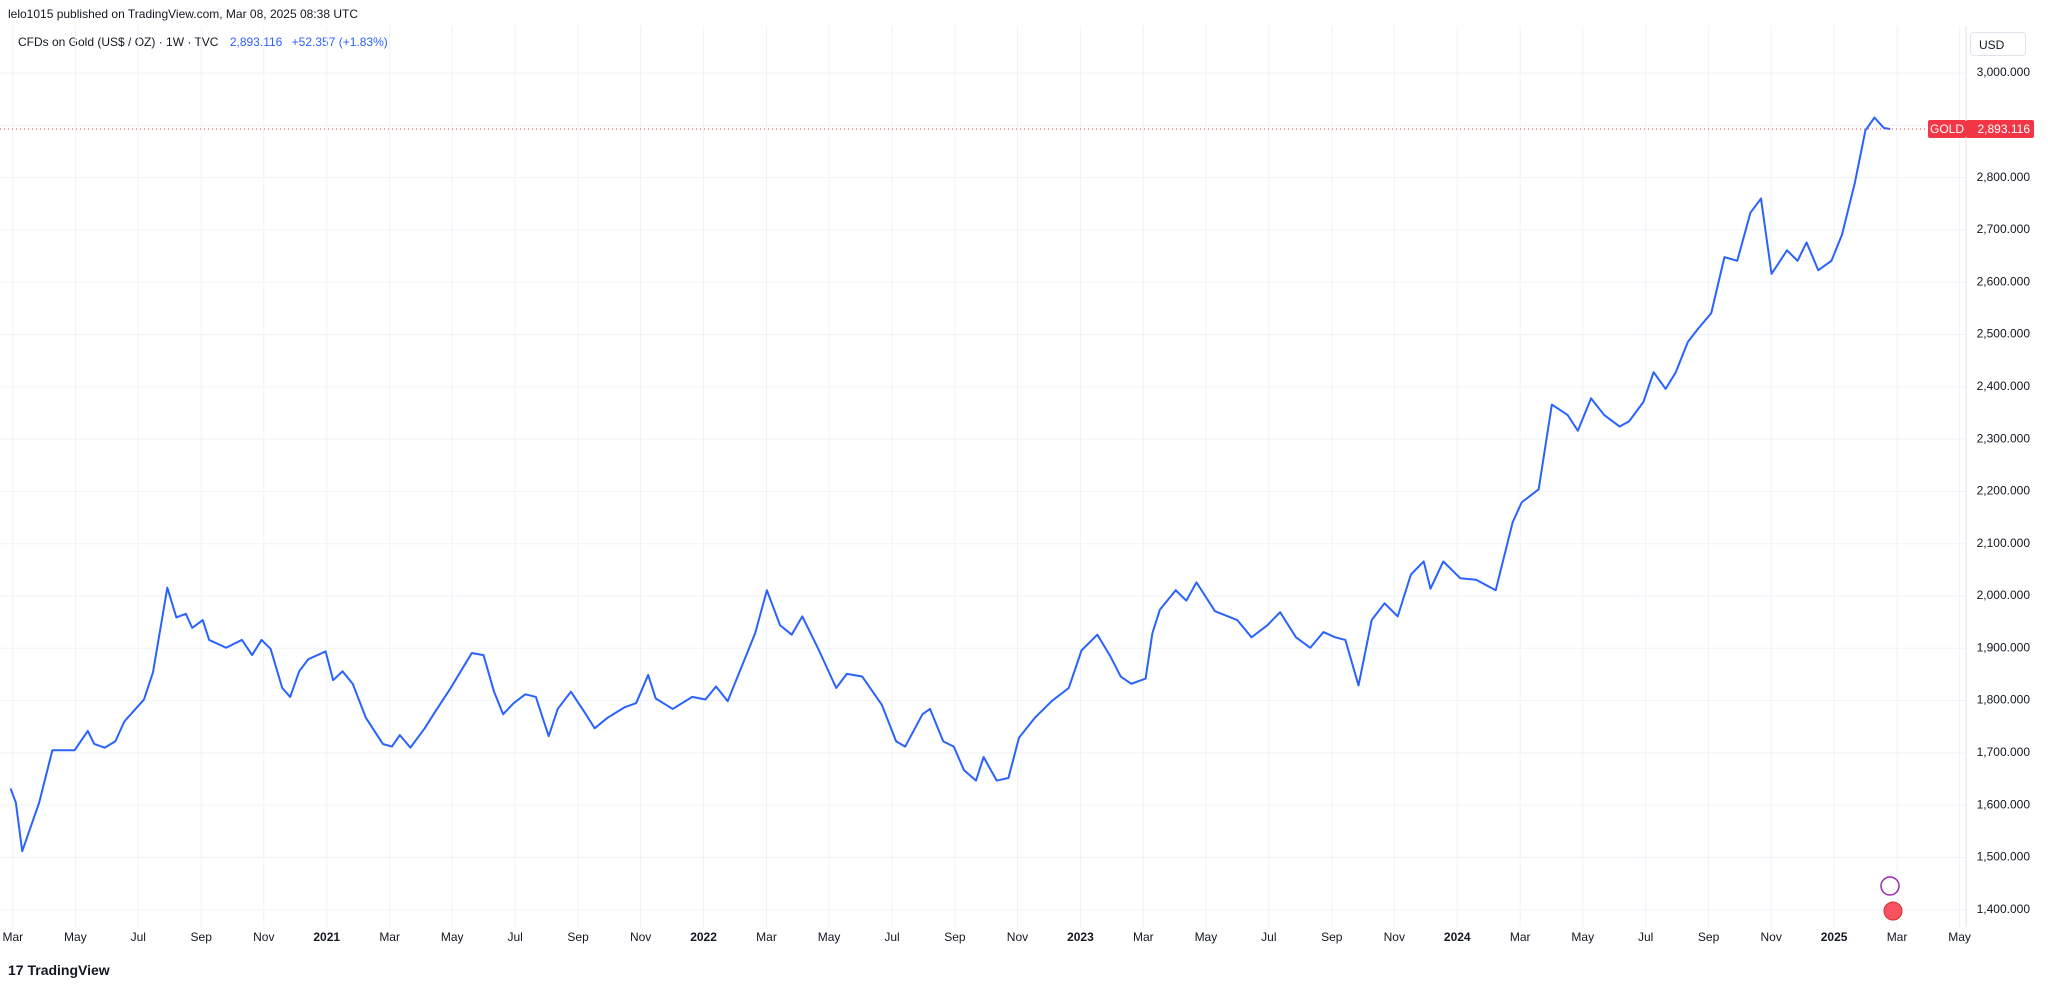 This screenshot has width=2048, height=988. Describe the element at coordinates (326, 937) in the screenshot. I see `x-tick-label: 2021` at that location.